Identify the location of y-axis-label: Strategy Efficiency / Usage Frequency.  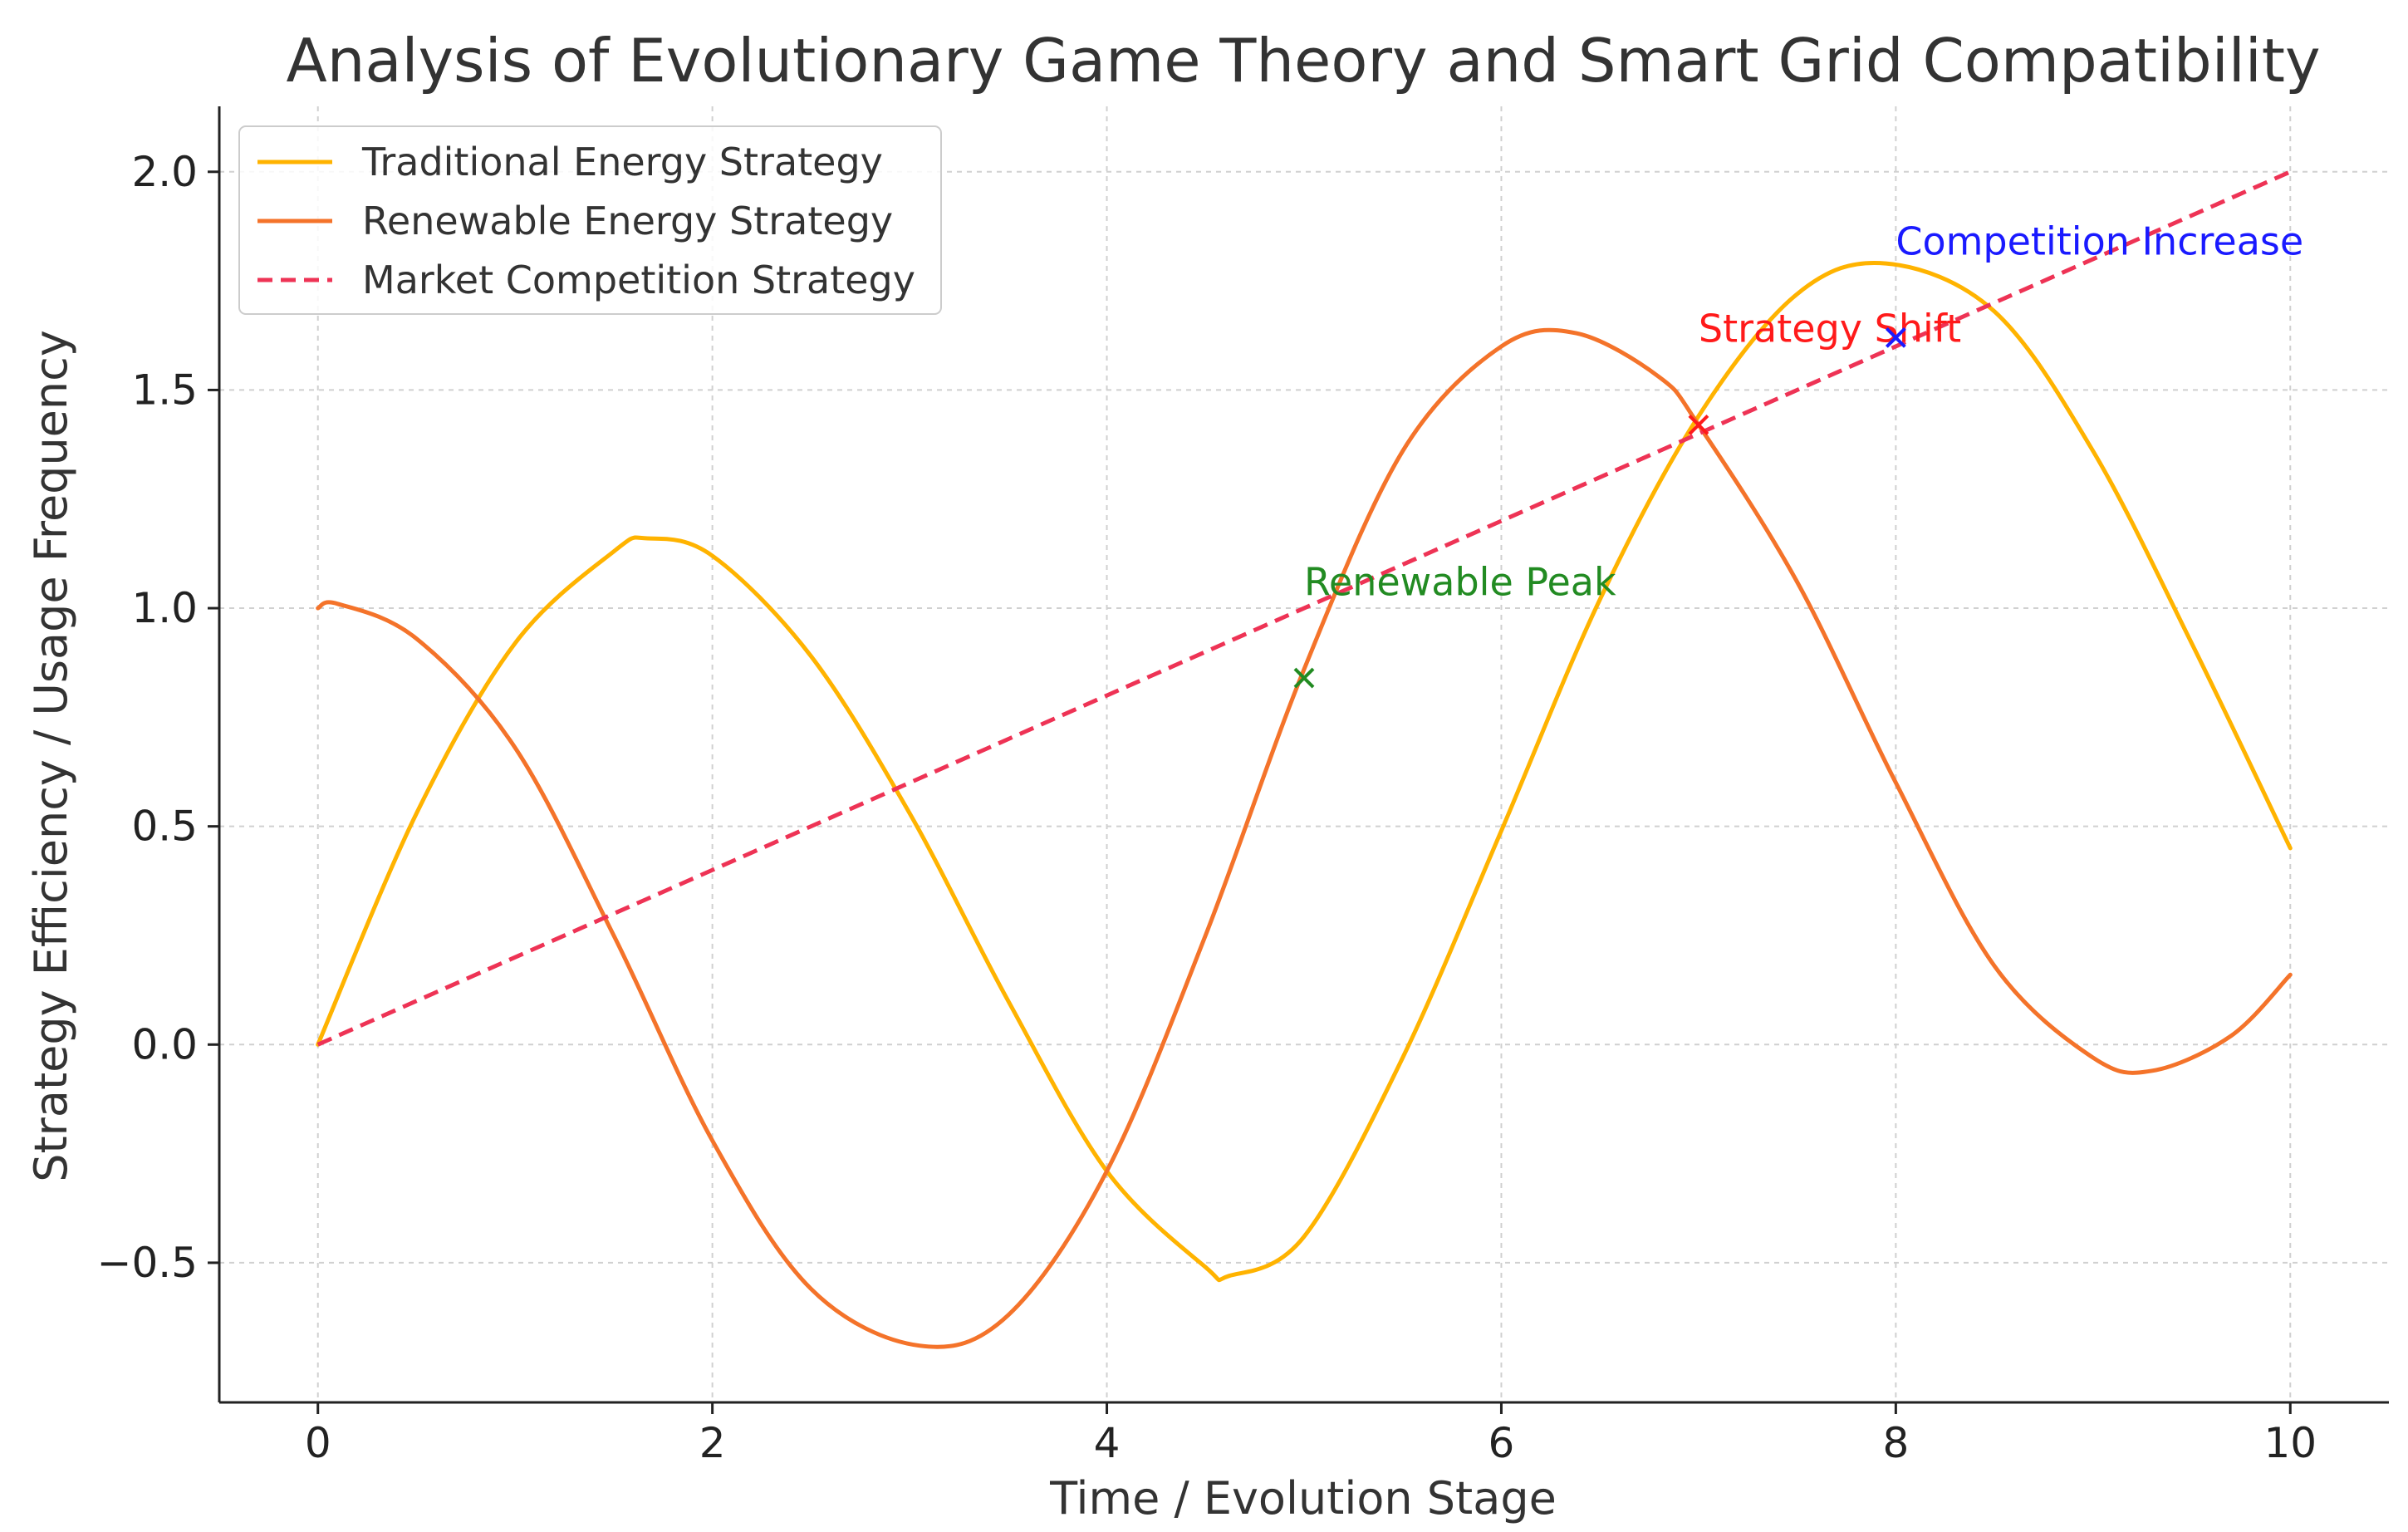
(51, 756).